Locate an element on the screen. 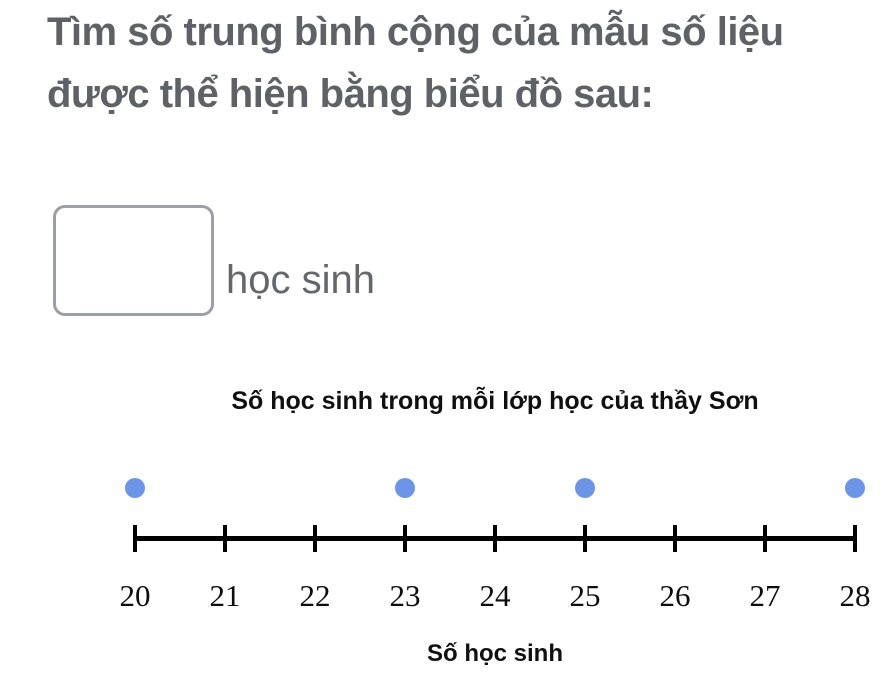 Image resolution: width=883 pixels, height=681 pixels. question-title-line1: Tìm số trung bình cộng của mẫu số liệu is located at coordinates (415, 32).